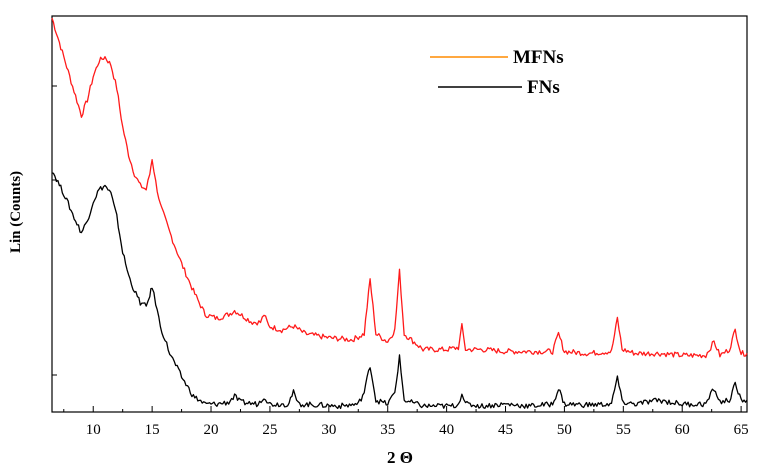 The image size is (759, 470). I want to click on x-tick-label-45: 45, so click(505, 430).